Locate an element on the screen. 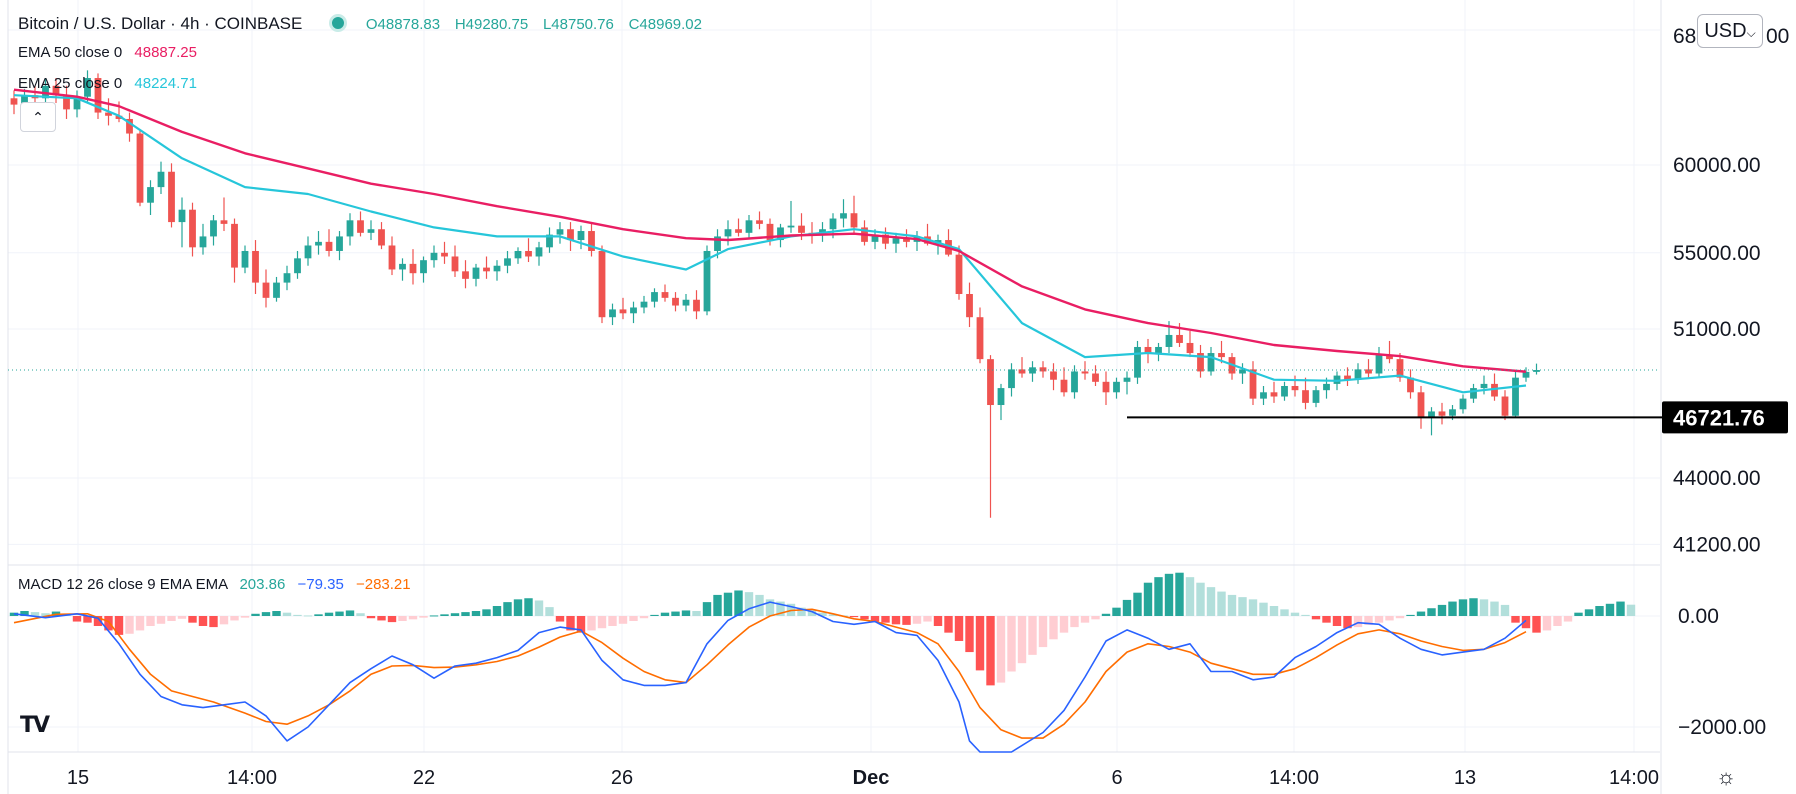  price-axis-label: 41200.00 is located at coordinates (1717, 544).